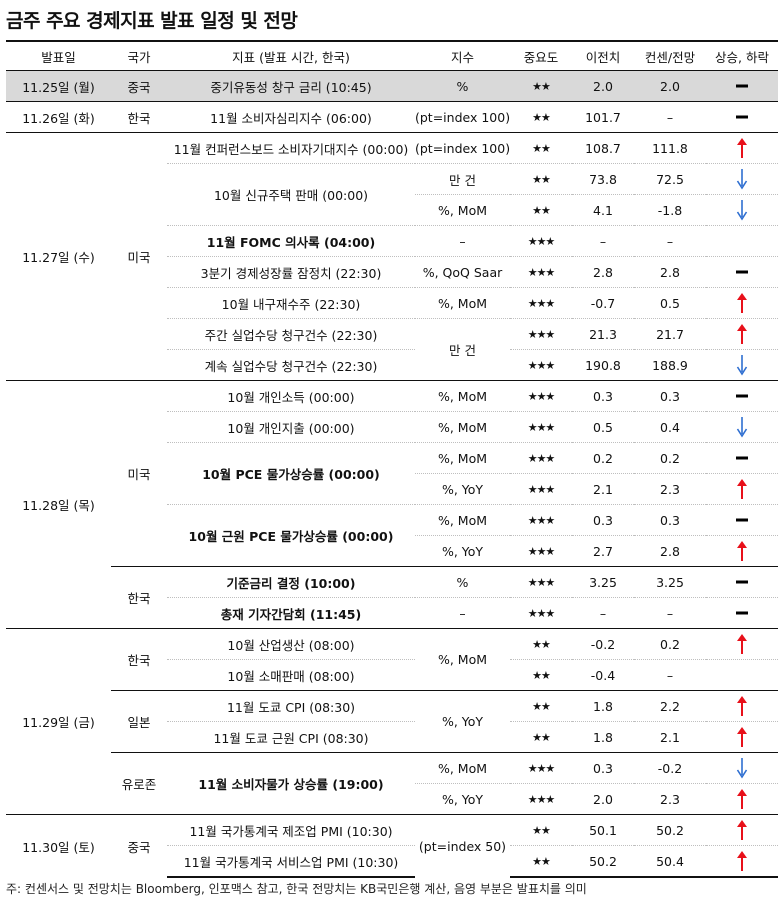 Image resolution: width=784 pixels, height=906 pixels. Describe the element at coordinates (291, 303) in the screenshot. I see `indicator-cell: 10월 내구재수주 (22:30)` at that location.